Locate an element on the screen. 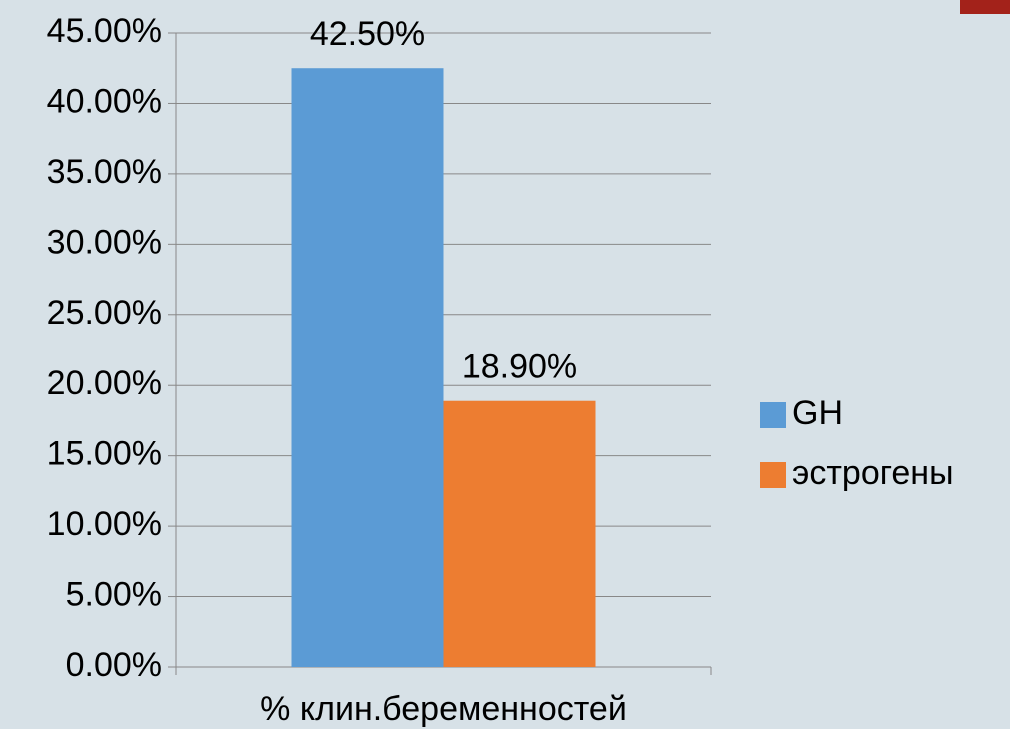 This screenshot has width=1010, height=729. y-tick-label: 35.00% is located at coordinates (104, 172).